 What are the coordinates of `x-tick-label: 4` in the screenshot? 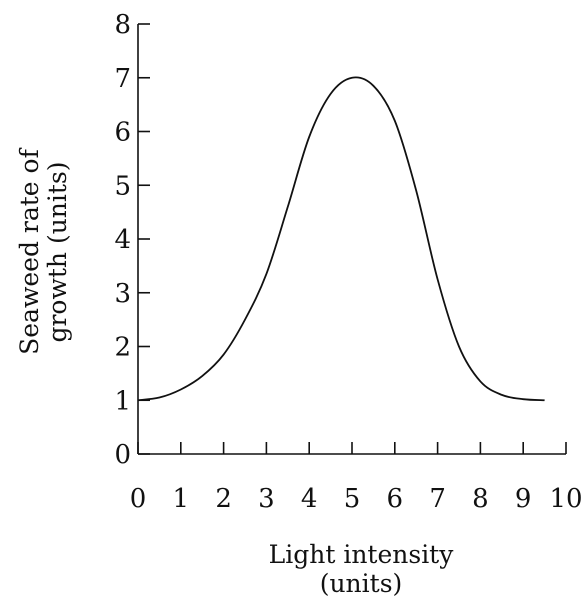 It's located at (309, 499).